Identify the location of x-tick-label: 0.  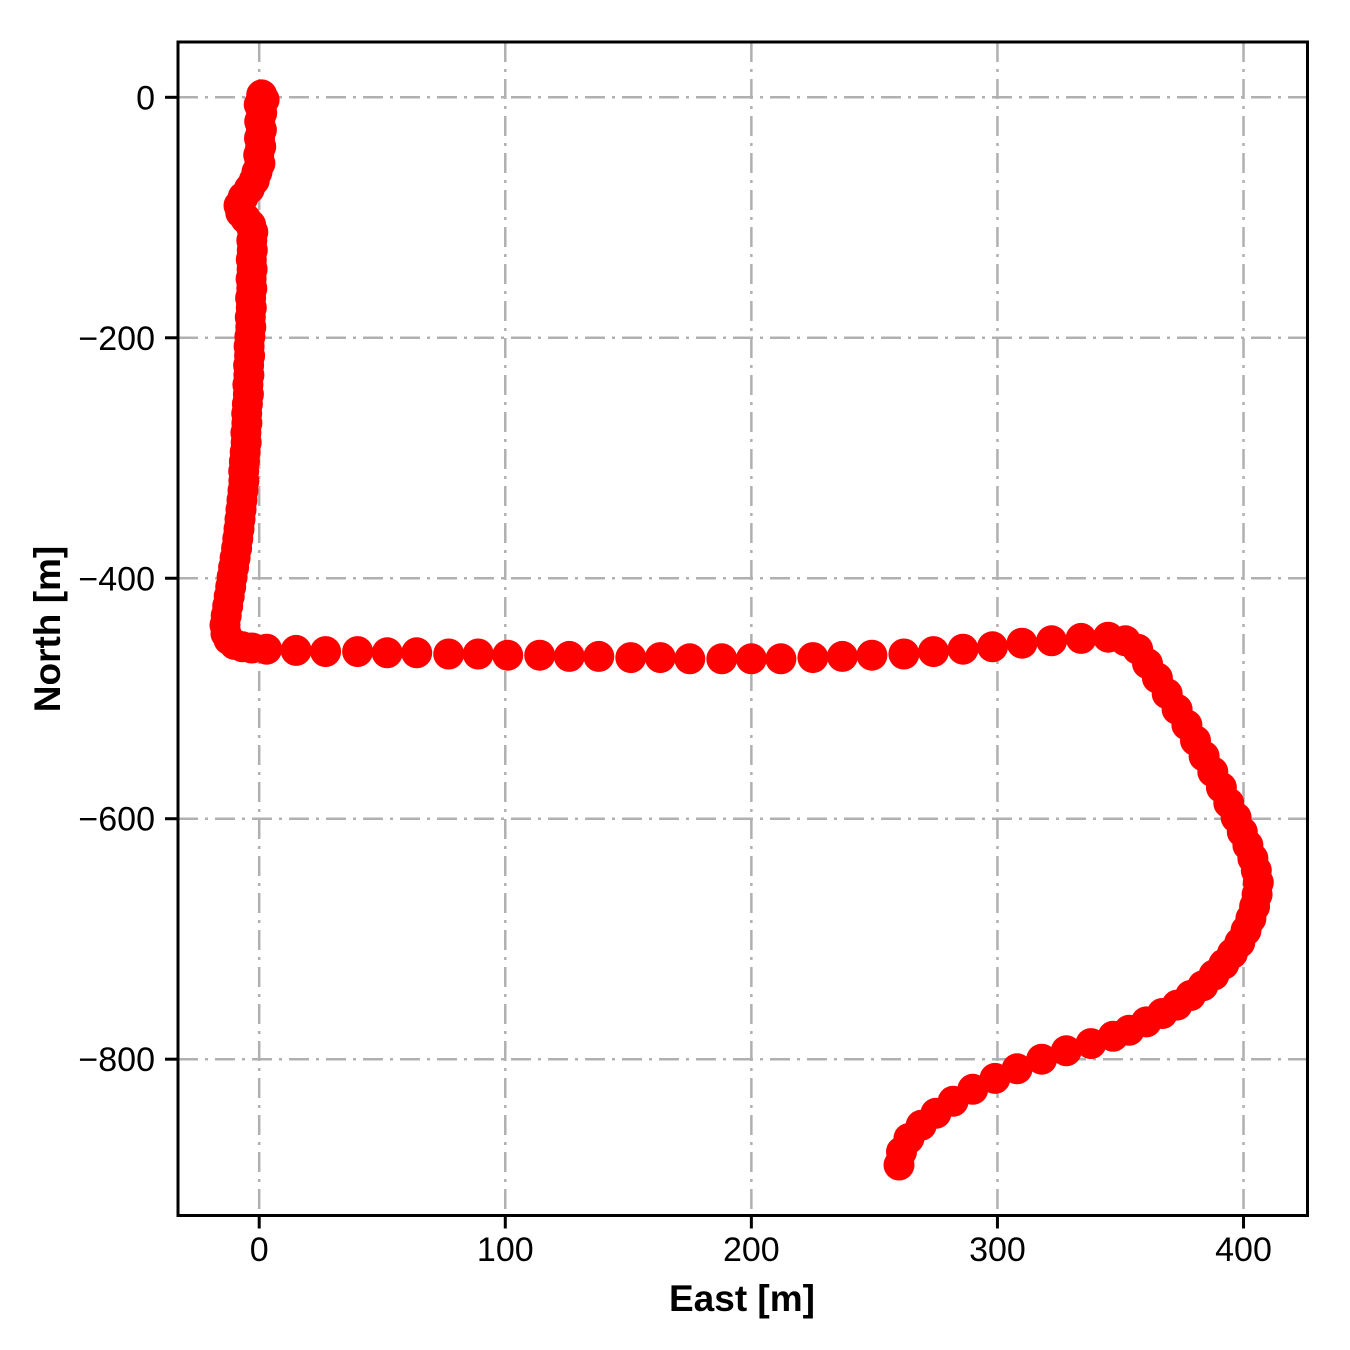
(259, 1250).